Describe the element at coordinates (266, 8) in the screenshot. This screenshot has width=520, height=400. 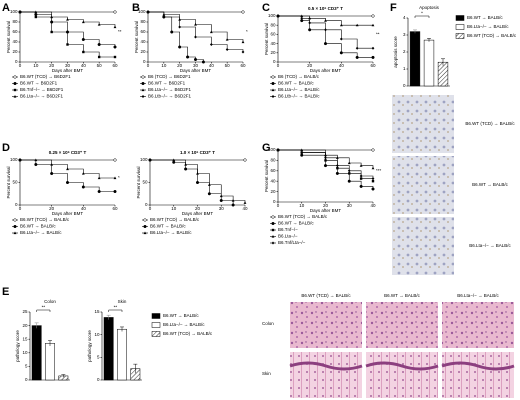
I see `panel-letter: C` at that location.